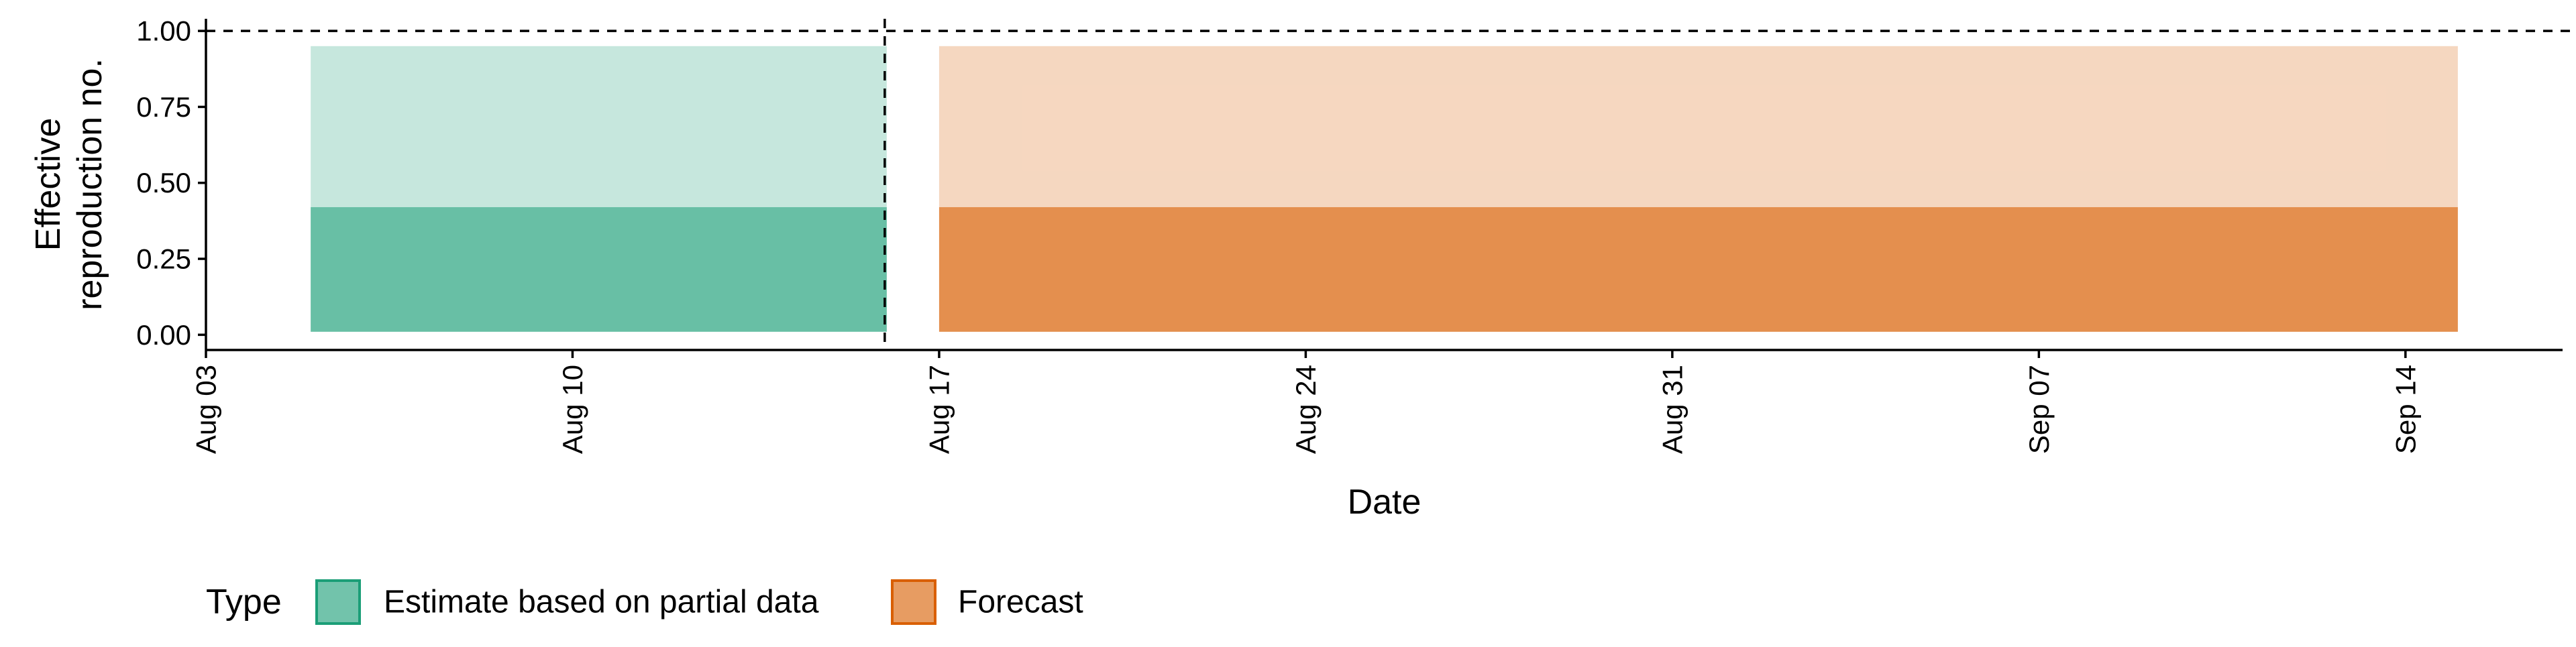  I want to click on x-tick-label: Aug 24, so click(1306, 410).